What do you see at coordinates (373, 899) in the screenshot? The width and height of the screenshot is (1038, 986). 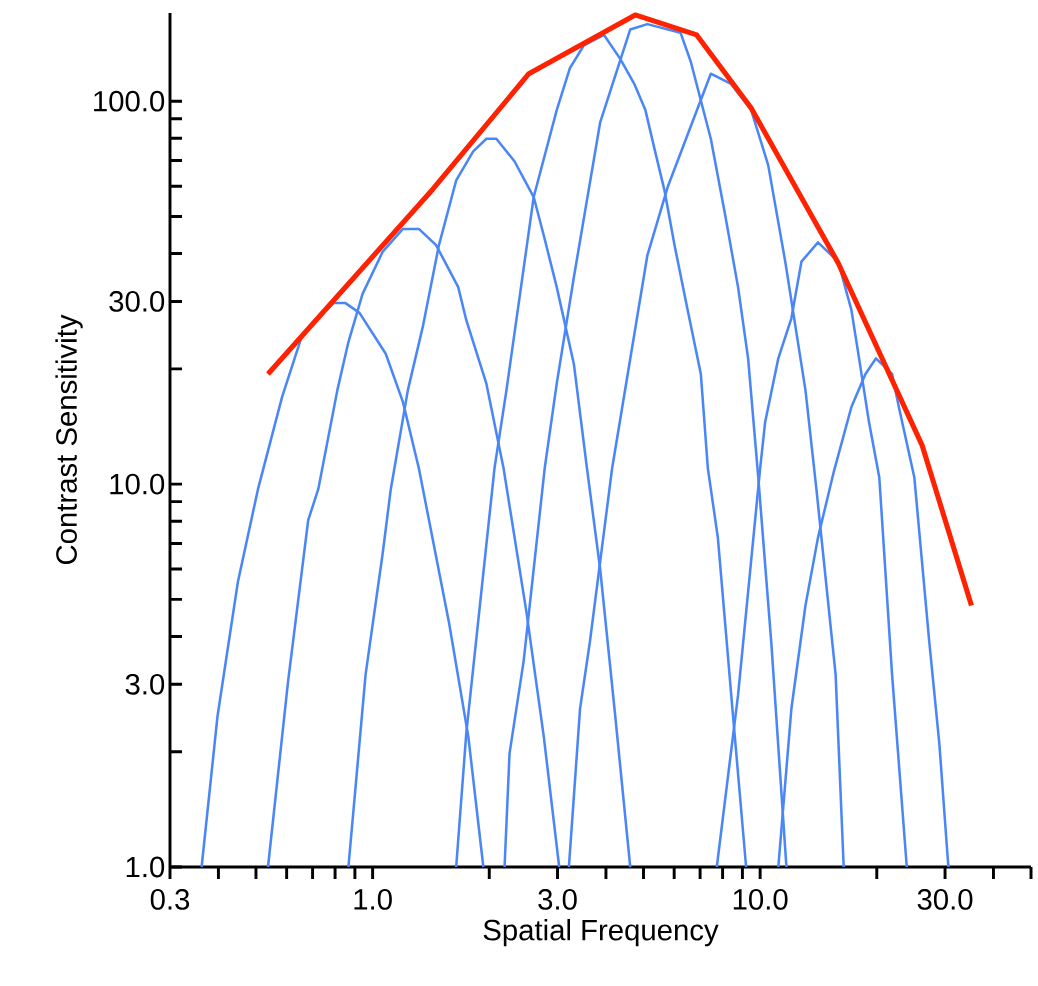 I see `x-tick-label: 1.0` at bounding box center [373, 899].